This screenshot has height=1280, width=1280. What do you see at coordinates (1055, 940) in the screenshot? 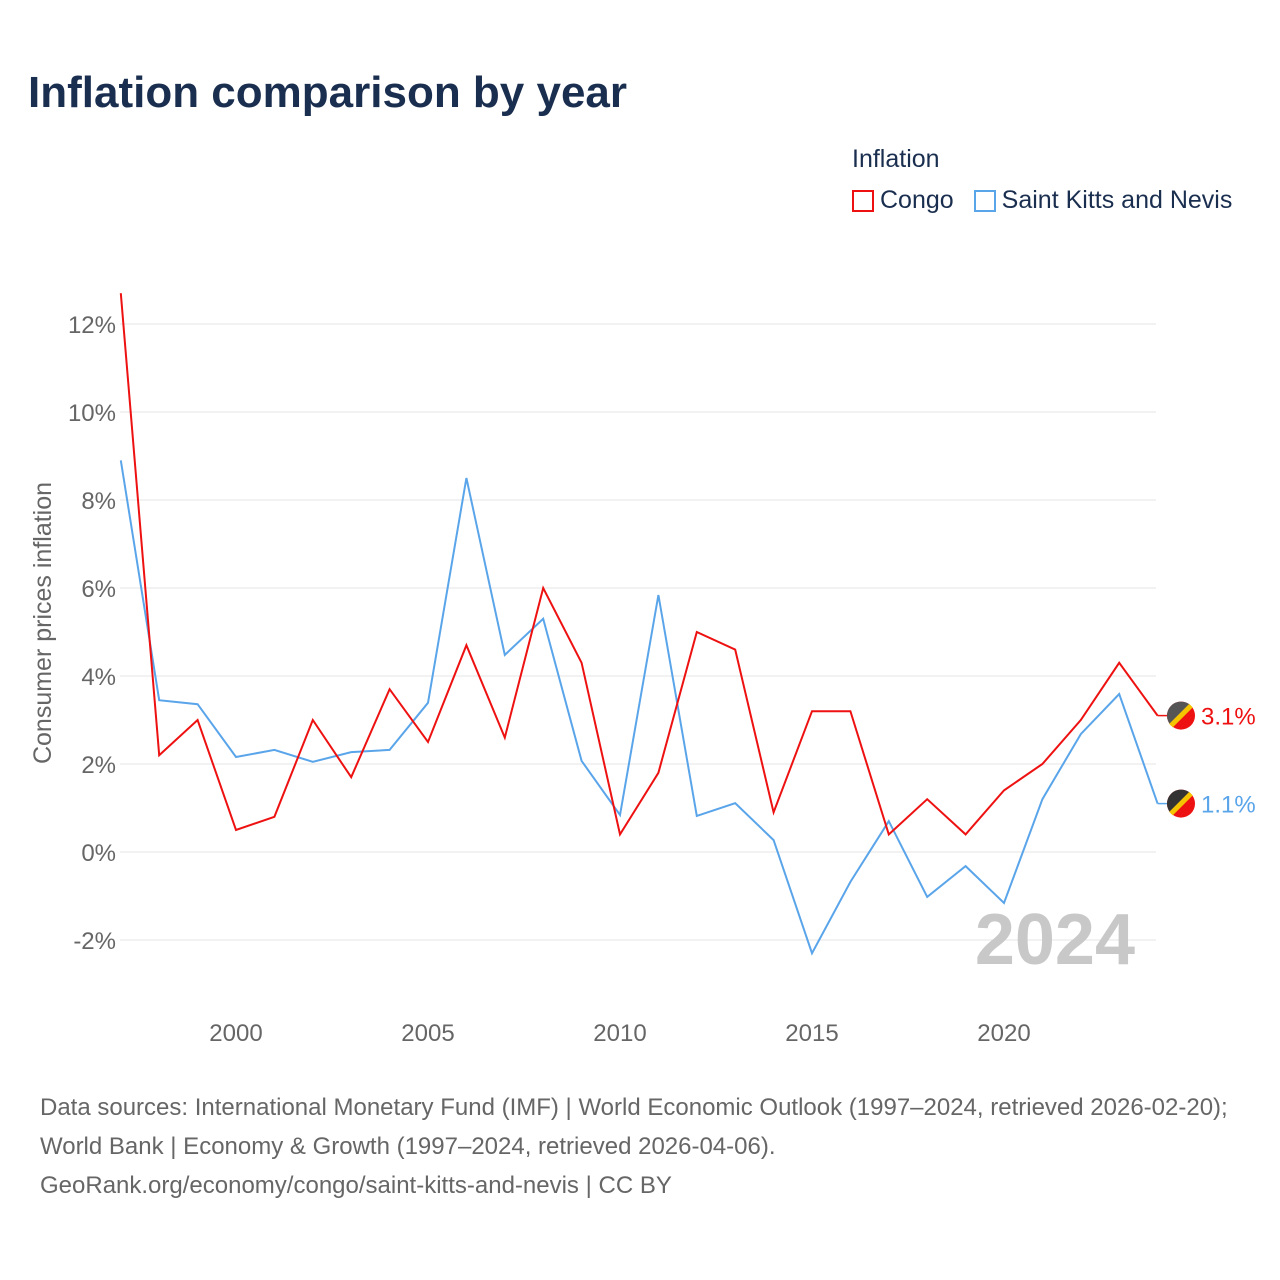
I see `year-watermark: 2024` at bounding box center [1055, 940].